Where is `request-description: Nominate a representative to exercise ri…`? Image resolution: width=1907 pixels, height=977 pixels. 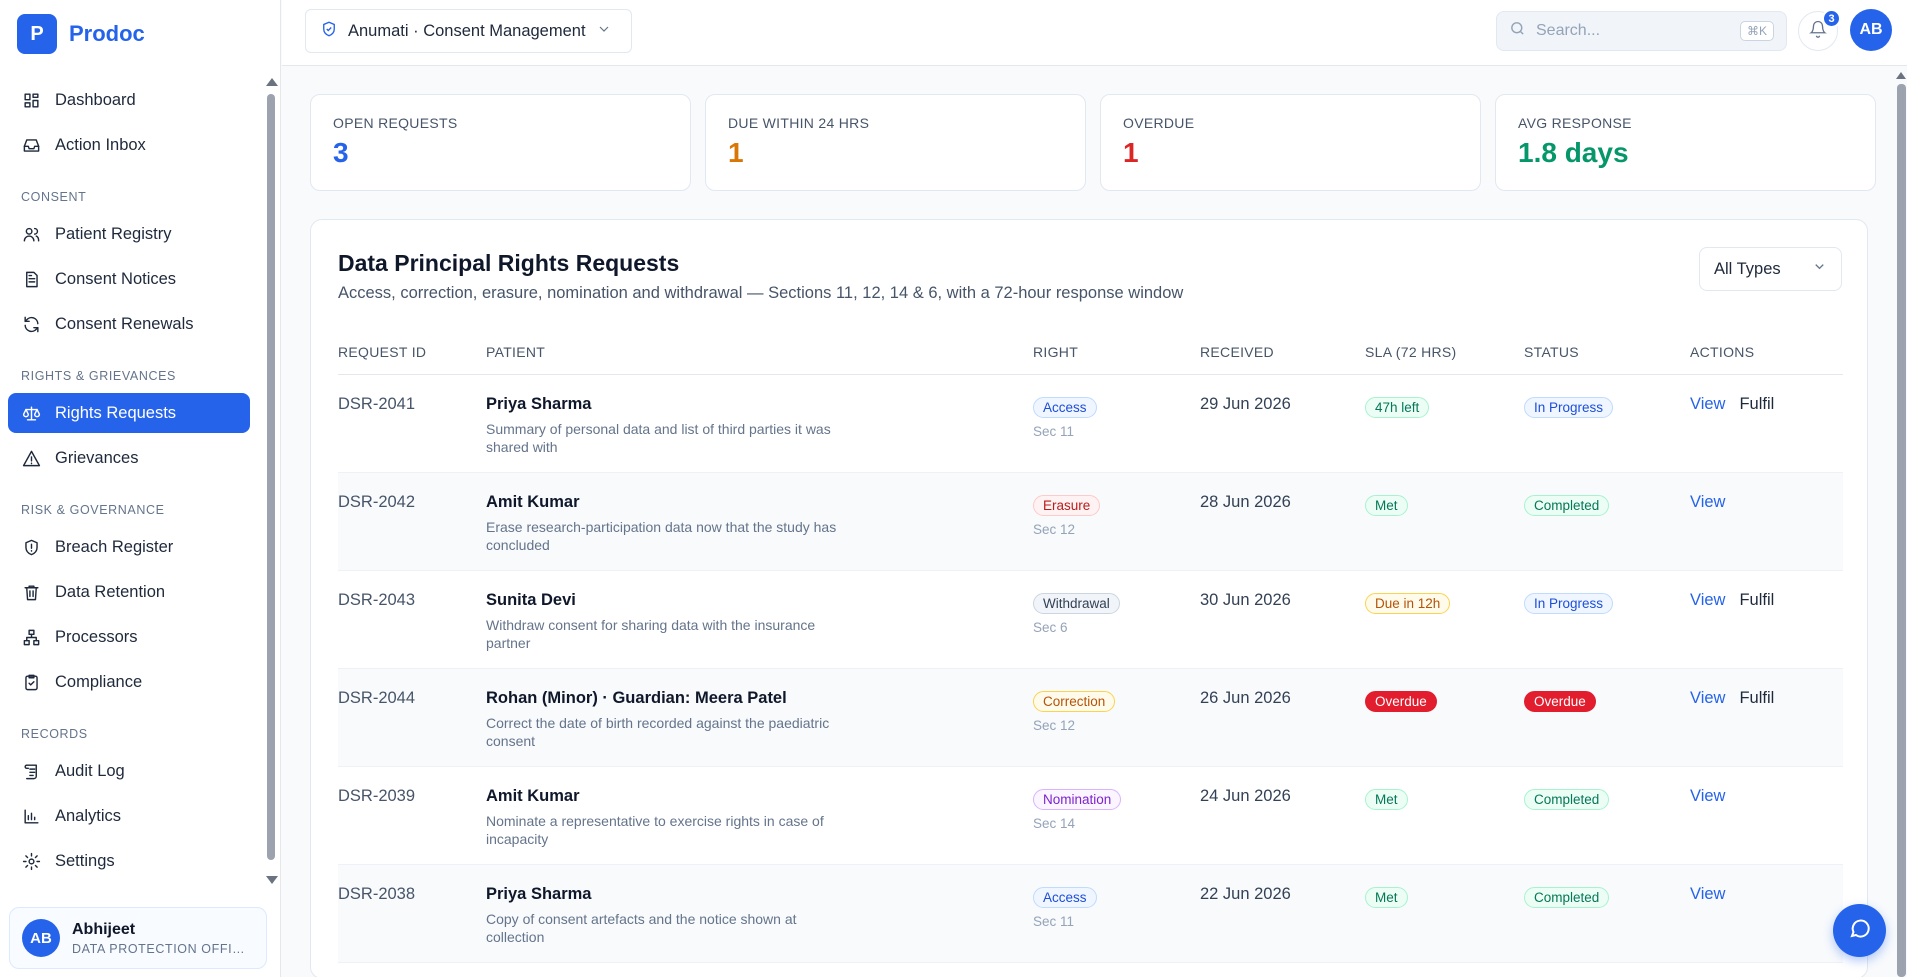
request-description: Nominate a representative to exercise ri… is located at coordinates (655, 829).